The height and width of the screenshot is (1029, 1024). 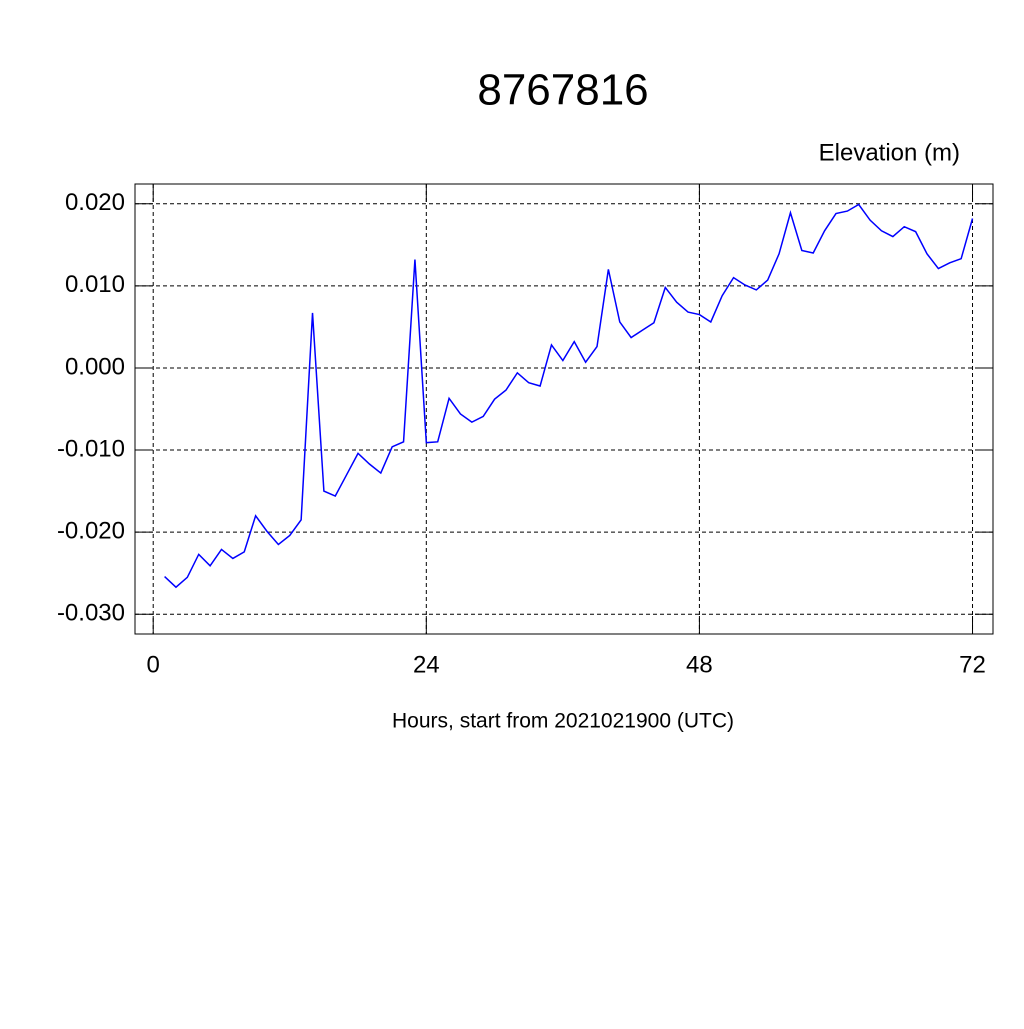 What do you see at coordinates (95, 284) in the screenshot?
I see `y-tick-label: 0.010` at bounding box center [95, 284].